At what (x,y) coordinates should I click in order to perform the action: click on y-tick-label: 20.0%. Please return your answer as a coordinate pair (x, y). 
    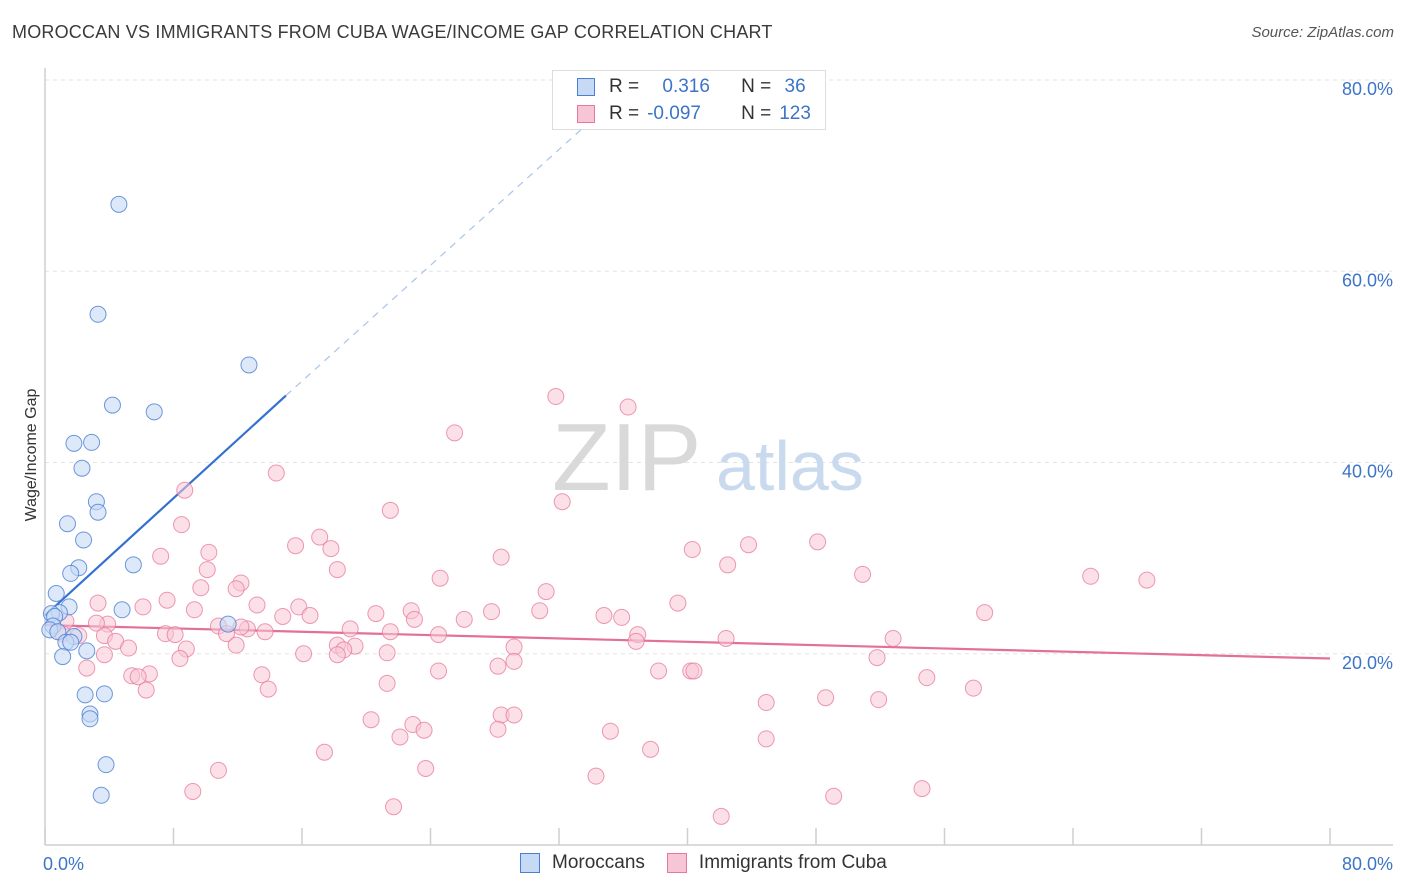
    Looking at the image, I should click on (1367, 663).